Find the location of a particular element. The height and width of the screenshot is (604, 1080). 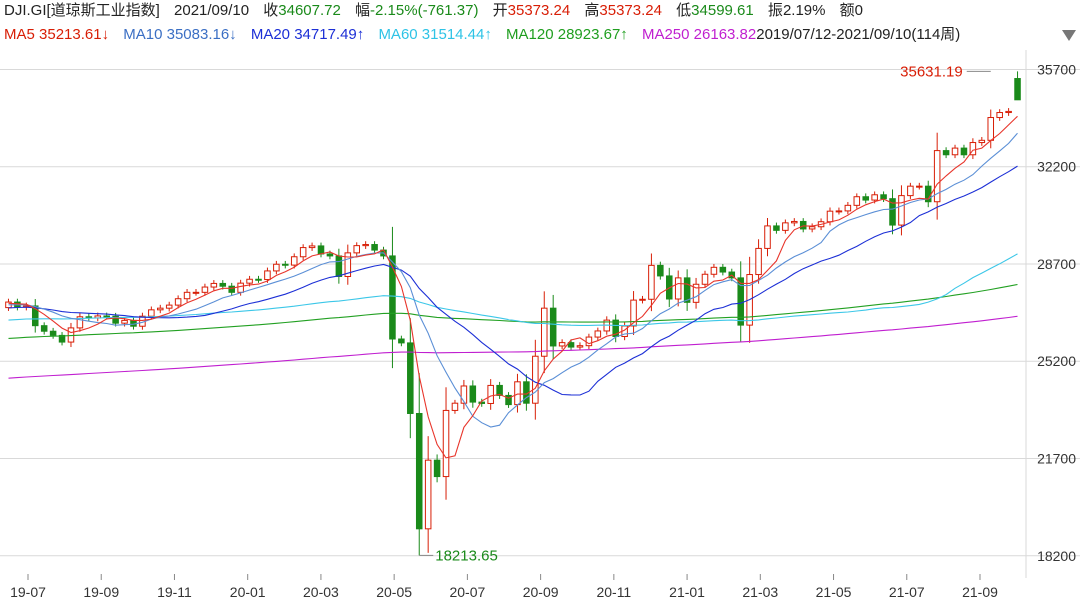

ma20-legend: MA20 34717.49↑ is located at coordinates (307, 34).